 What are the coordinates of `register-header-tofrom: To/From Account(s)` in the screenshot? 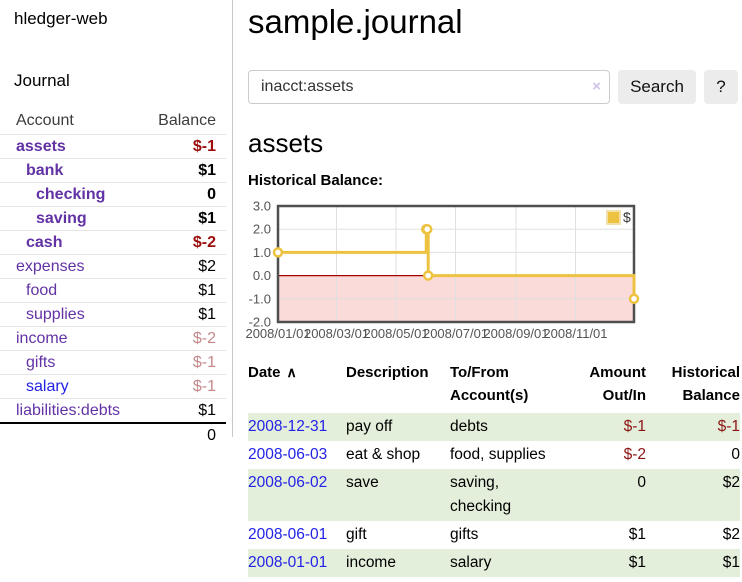 It's located at (489, 384).